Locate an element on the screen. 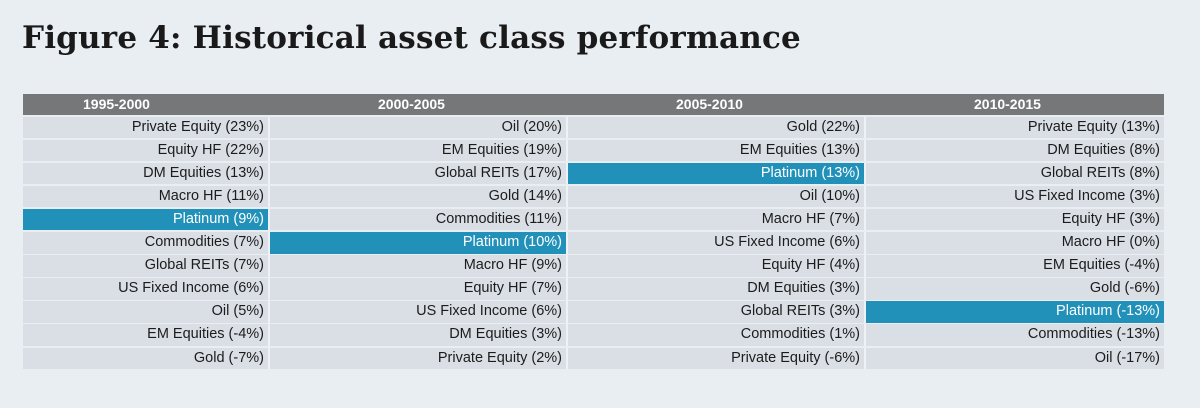  table-cell: Macro HF (9%) is located at coordinates (417, 266).